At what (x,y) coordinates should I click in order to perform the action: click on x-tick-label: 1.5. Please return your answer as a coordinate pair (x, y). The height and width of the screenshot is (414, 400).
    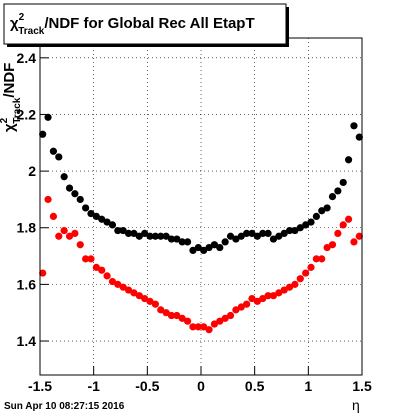
    Looking at the image, I should click on (362, 386).